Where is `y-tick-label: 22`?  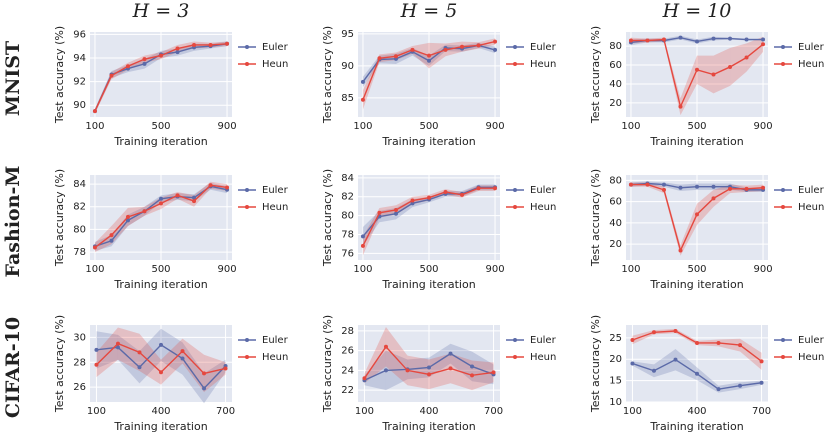 y-tick-label: 22 is located at coordinates (347, 390).